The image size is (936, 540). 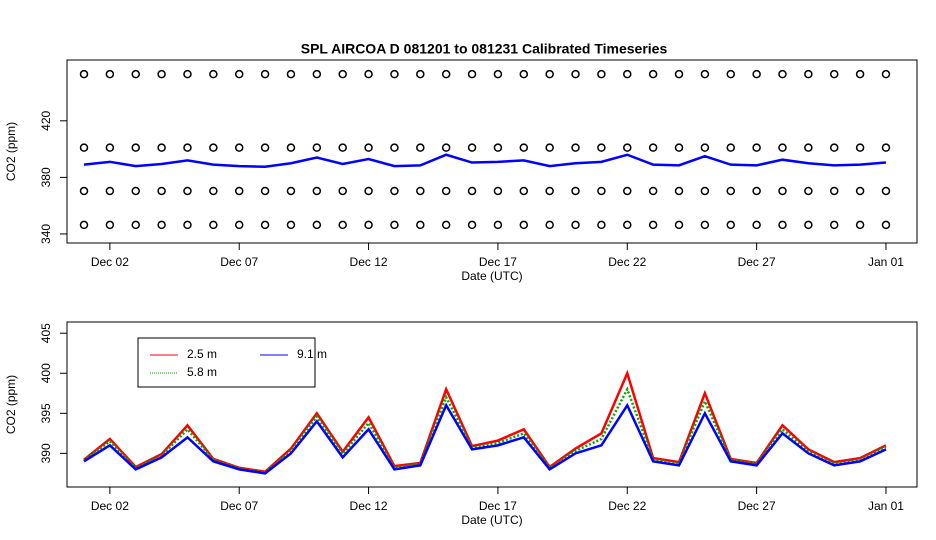 I want to click on legend-label: 9.1 m, so click(x=312, y=354).